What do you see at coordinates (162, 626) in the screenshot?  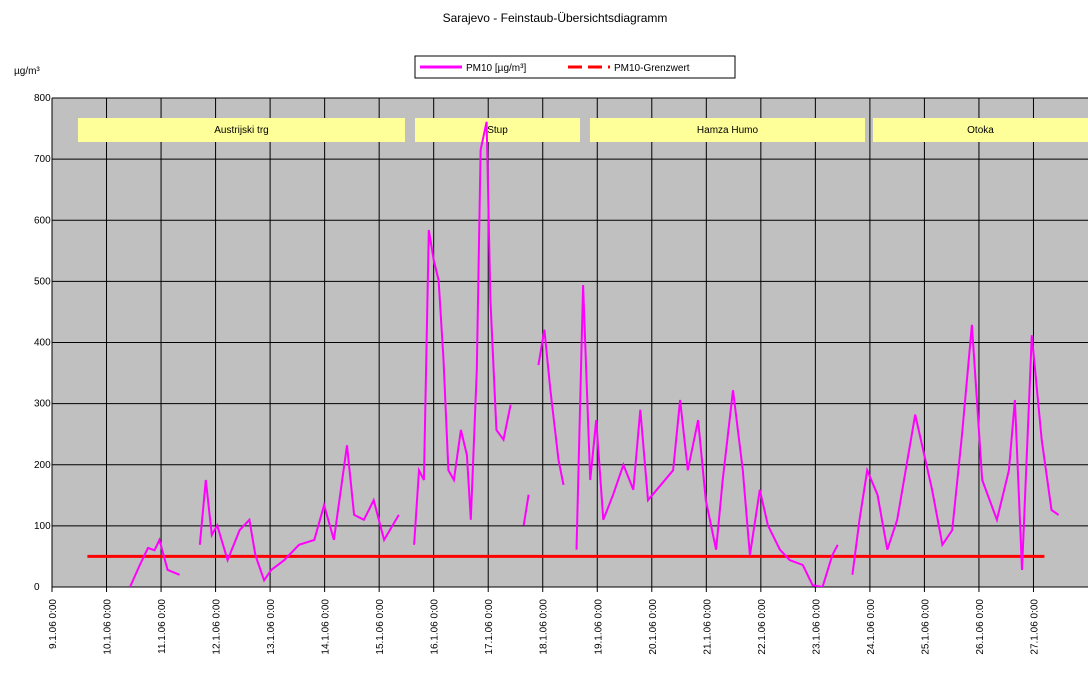 I see `x-tick-label: 11.1.06 0:00` at bounding box center [162, 626].